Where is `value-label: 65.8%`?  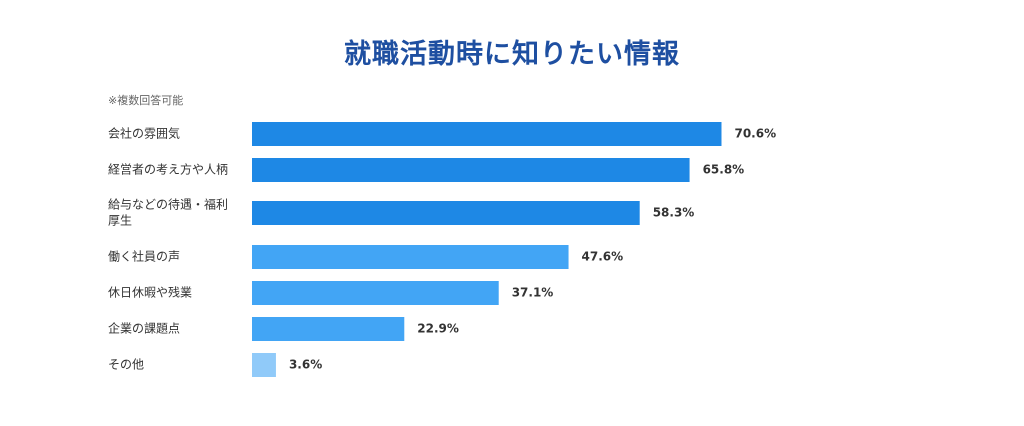
value-label: 65.8% is located at coordinates (724, 170).